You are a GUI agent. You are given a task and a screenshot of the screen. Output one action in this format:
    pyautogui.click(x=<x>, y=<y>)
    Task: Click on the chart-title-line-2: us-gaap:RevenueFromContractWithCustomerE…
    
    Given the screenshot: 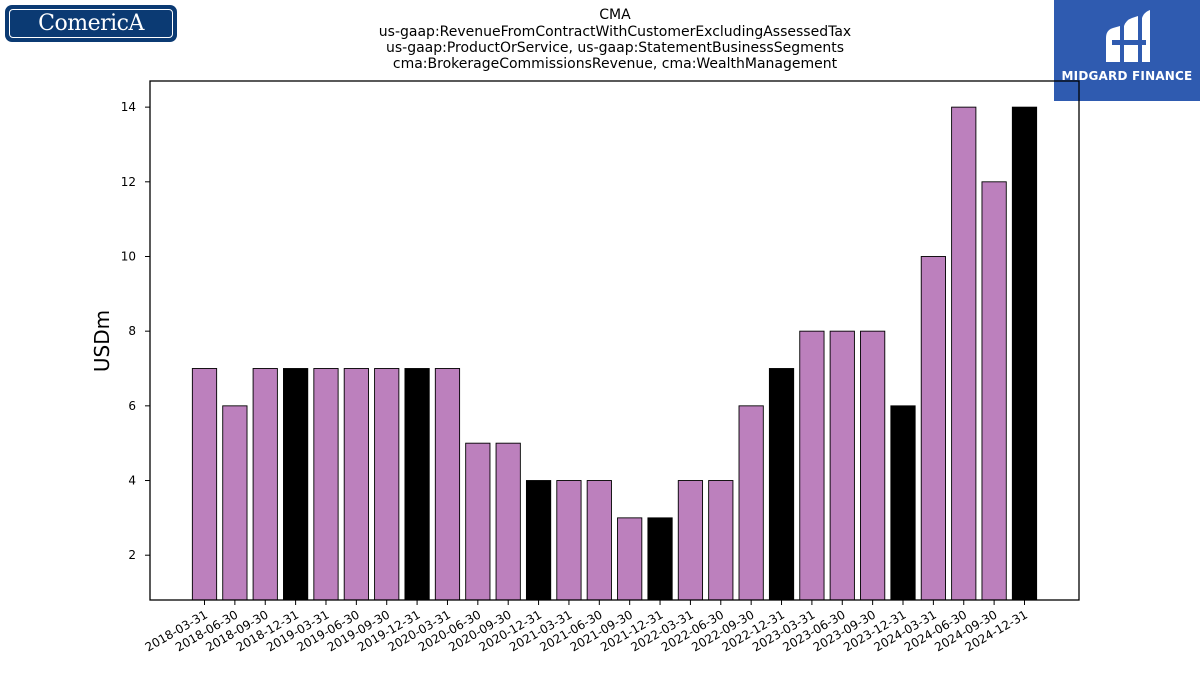 What is the action you would take?
    pyautogui.click(x=615, y=32)
    